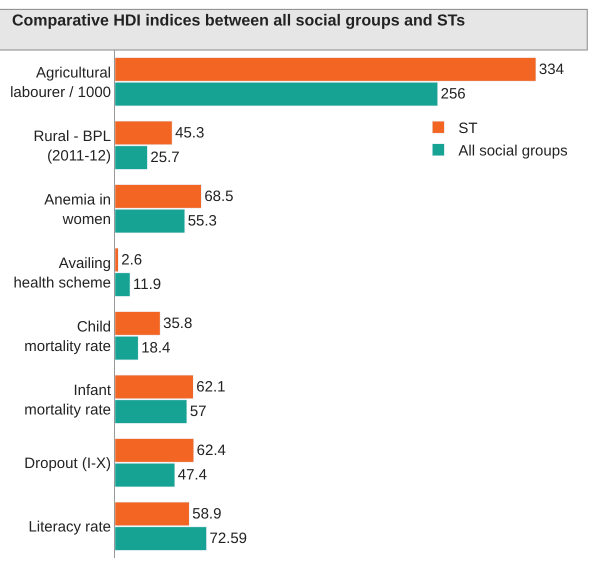 The width and height of the screenshot is (598, 568). Describe the element at coordinates (198, 411) in the screenshot. I see `data-label: 57` at that location.